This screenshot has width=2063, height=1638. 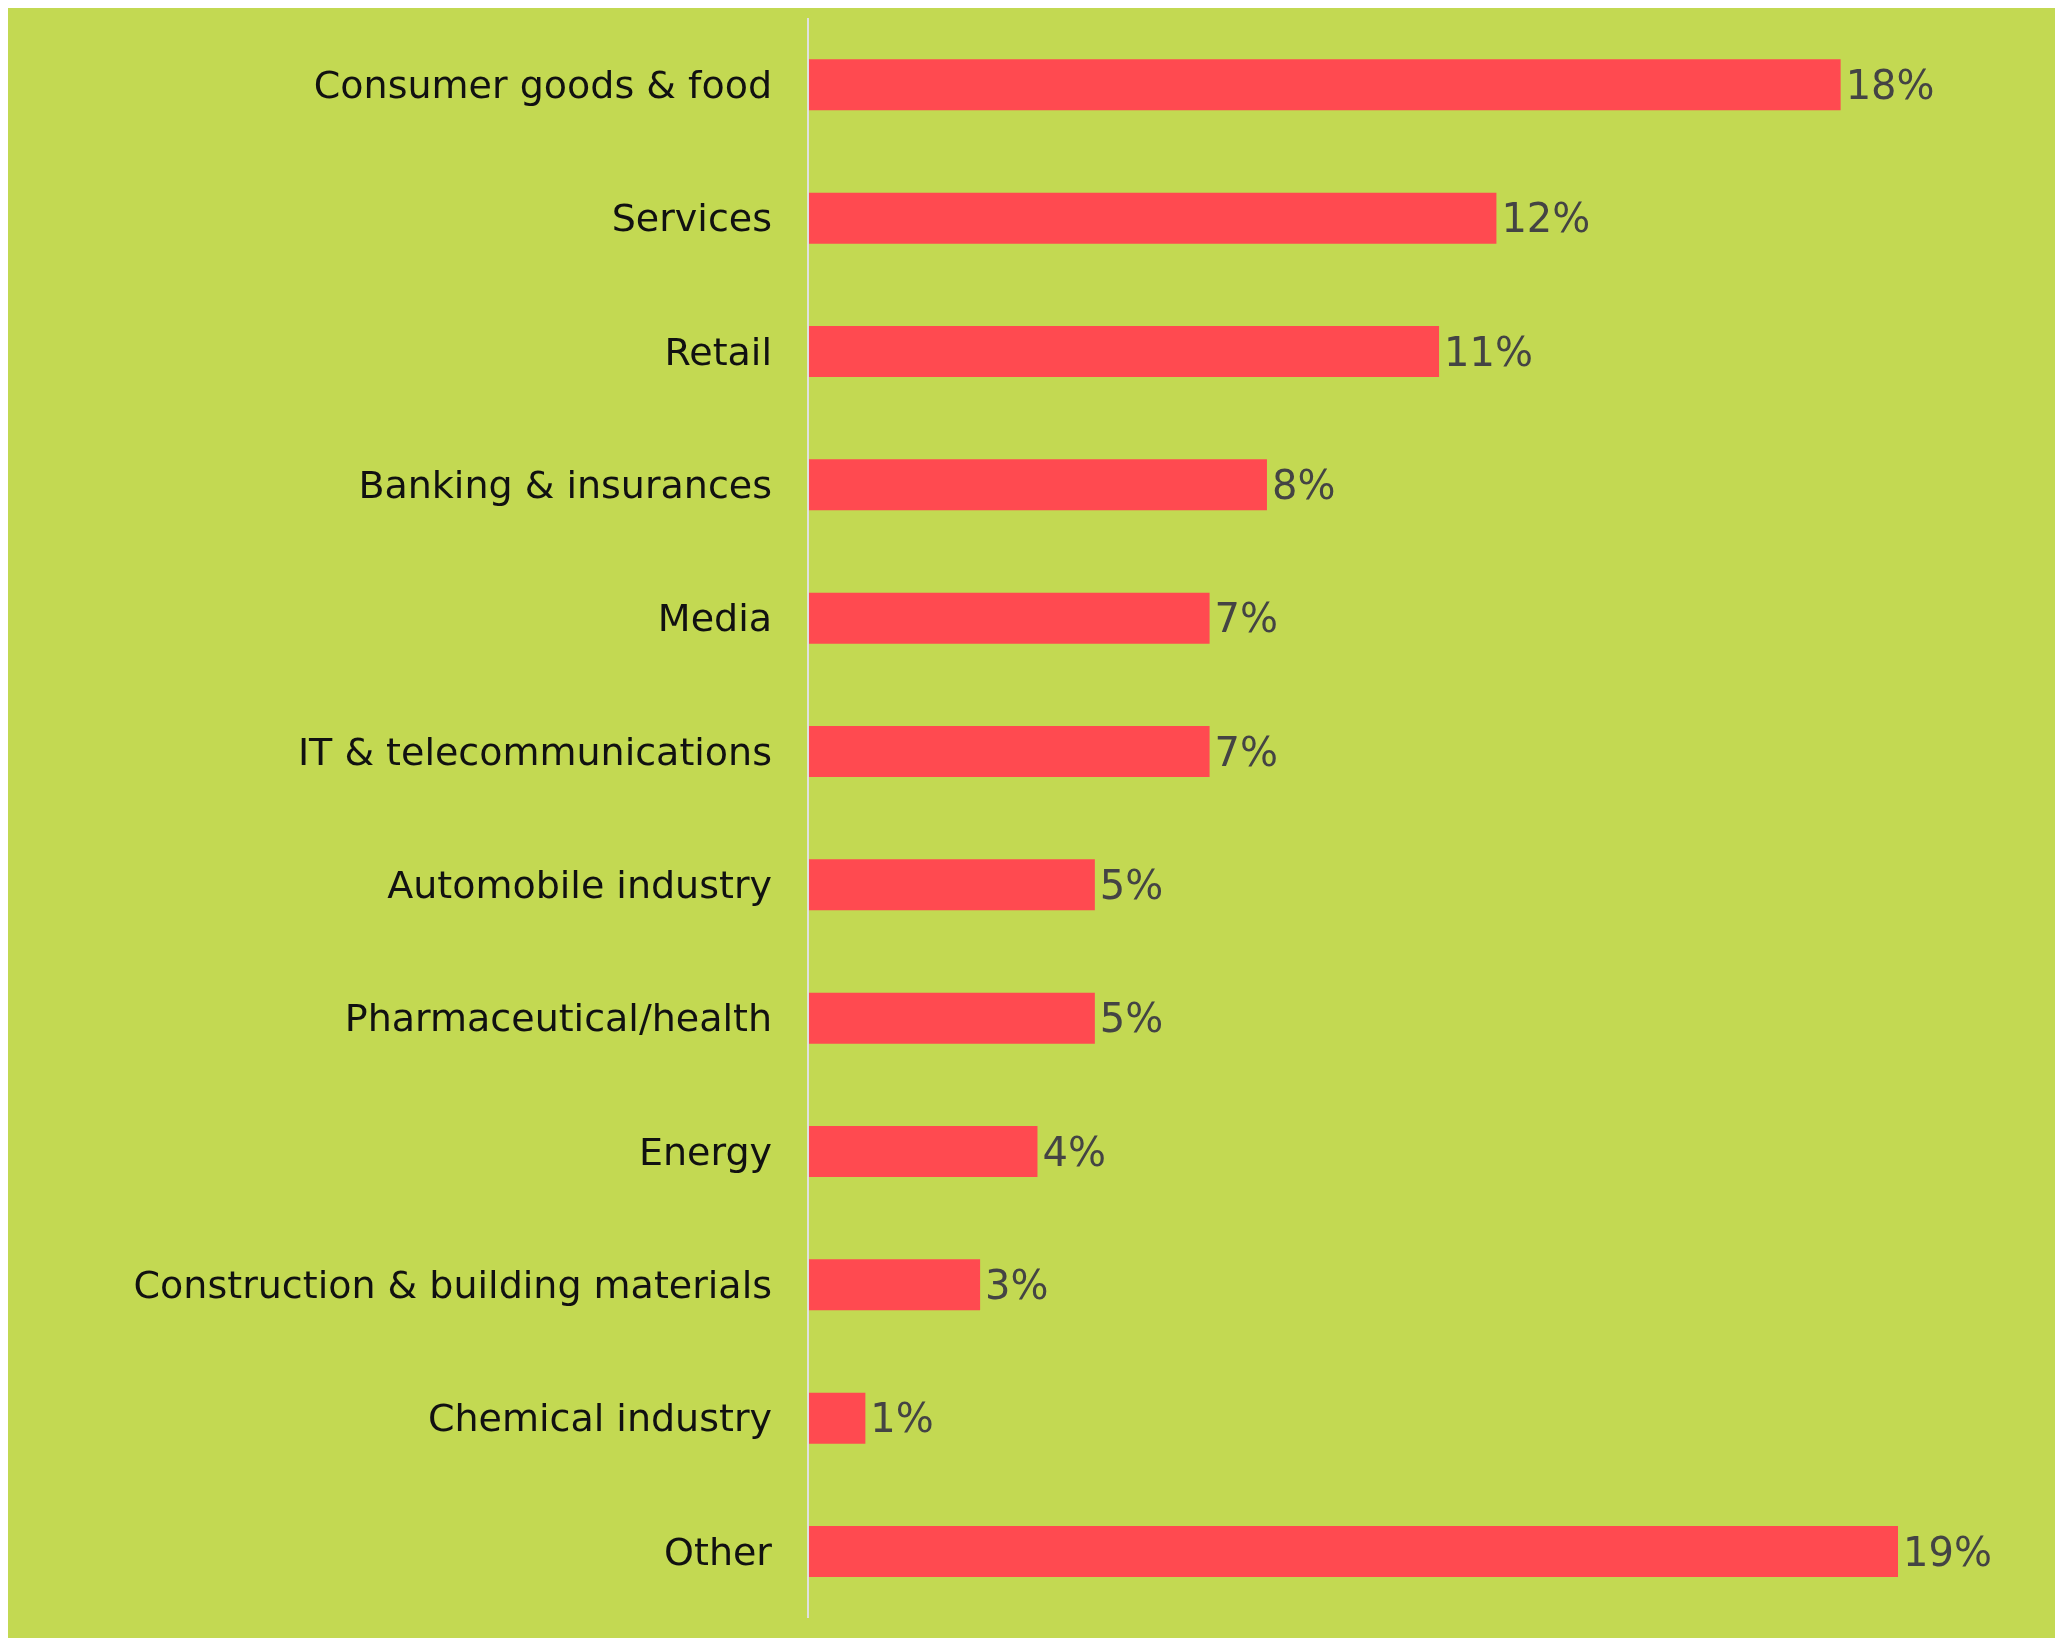 What do you see at coordinates (718, 351) in the screenshot?
I see `y-tick-label: Retail` at bounding box center [718, 351].